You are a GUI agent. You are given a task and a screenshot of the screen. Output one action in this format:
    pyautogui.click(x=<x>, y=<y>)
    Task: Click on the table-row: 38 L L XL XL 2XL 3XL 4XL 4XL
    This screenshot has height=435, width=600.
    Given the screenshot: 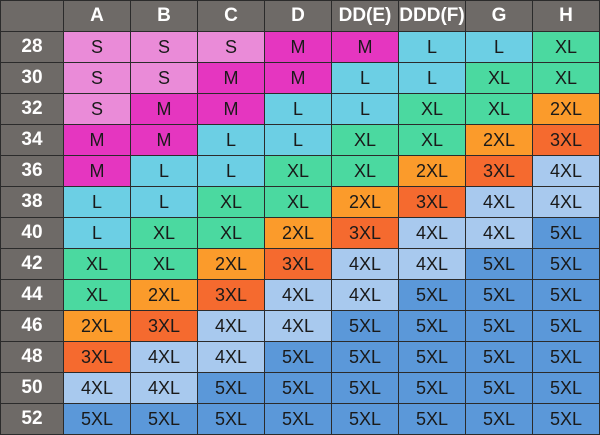 What is the action you would take?
    pyautogui.click(x=300, y=202)
    